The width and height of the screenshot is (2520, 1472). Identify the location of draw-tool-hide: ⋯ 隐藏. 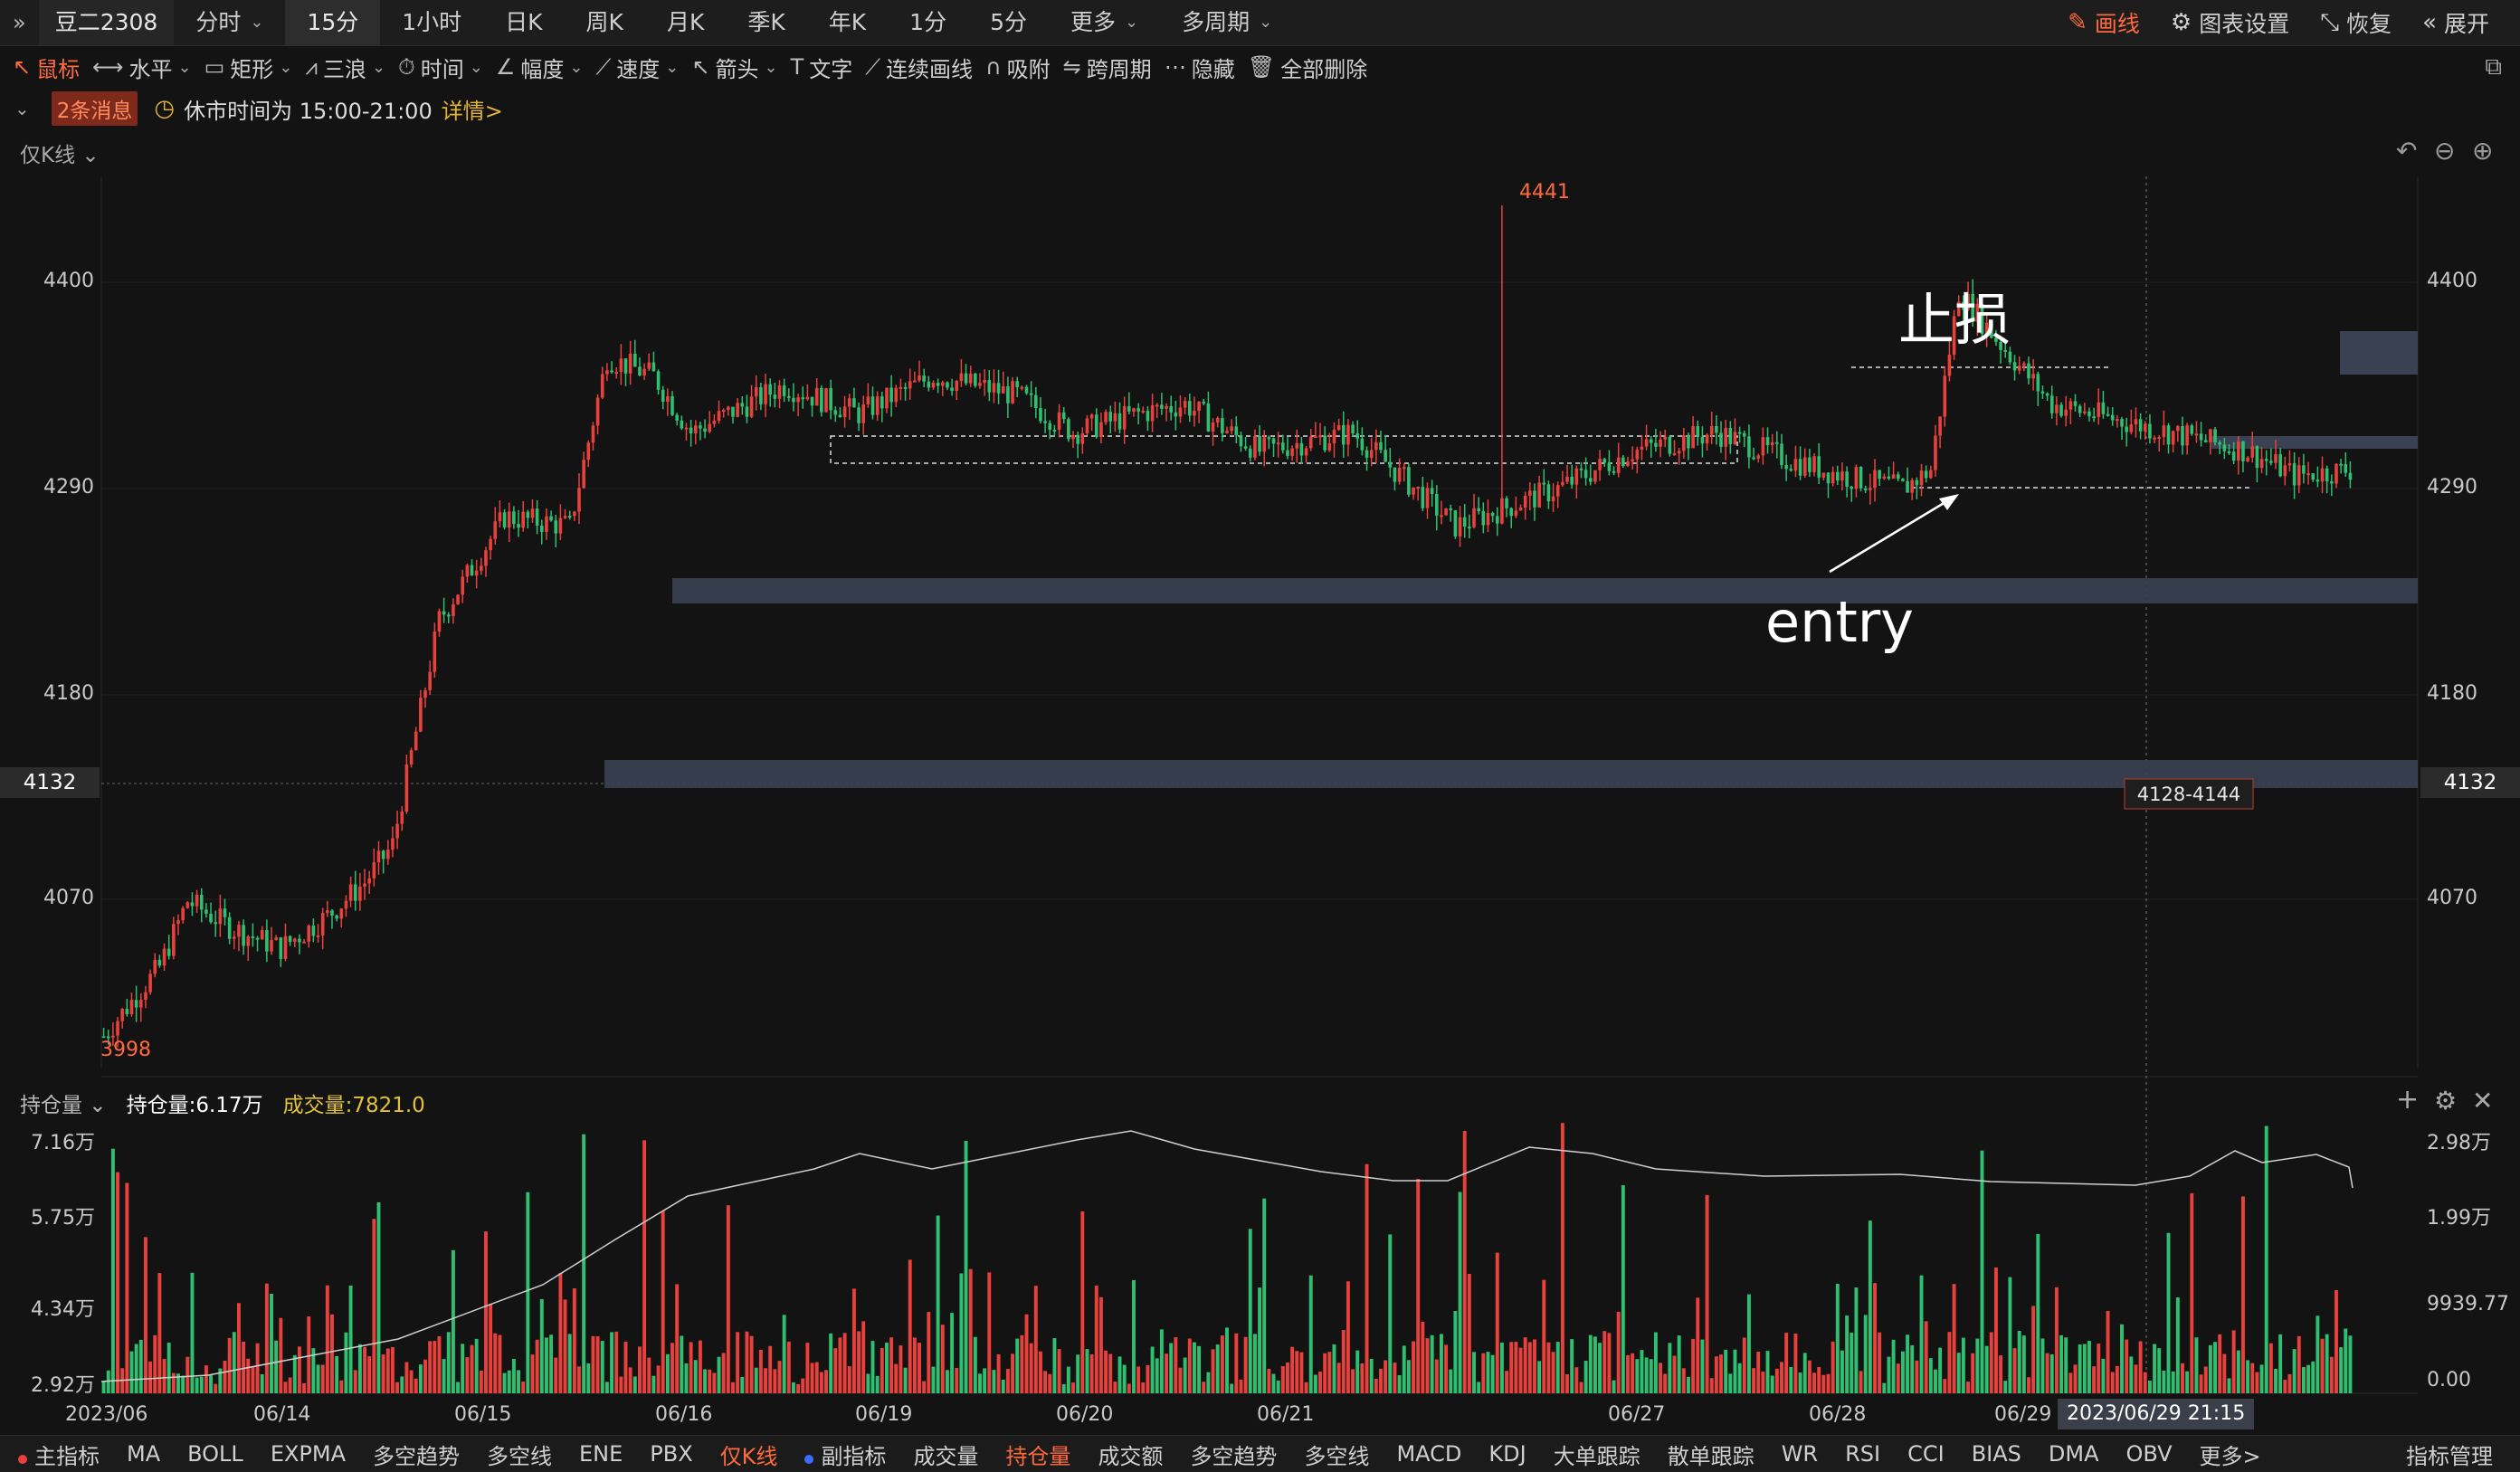
(1199, 68).